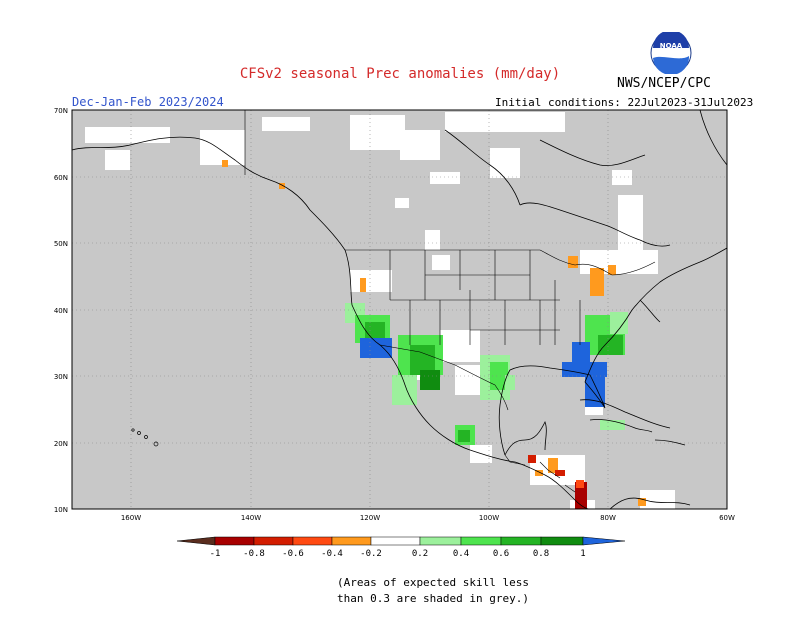  I want to click on season-label: Dec-Jan-Feb 2023/2024, so click(148, 102).